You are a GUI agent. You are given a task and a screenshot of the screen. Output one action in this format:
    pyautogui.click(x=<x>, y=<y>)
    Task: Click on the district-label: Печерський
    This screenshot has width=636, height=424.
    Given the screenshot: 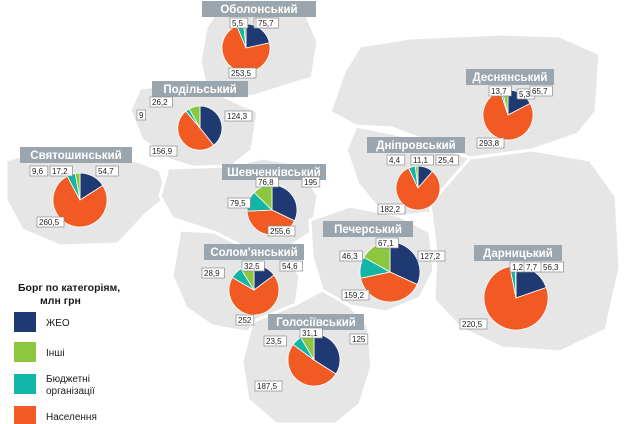 What is the action you would take?
    pyautogui.click(x=368, y=230)
    